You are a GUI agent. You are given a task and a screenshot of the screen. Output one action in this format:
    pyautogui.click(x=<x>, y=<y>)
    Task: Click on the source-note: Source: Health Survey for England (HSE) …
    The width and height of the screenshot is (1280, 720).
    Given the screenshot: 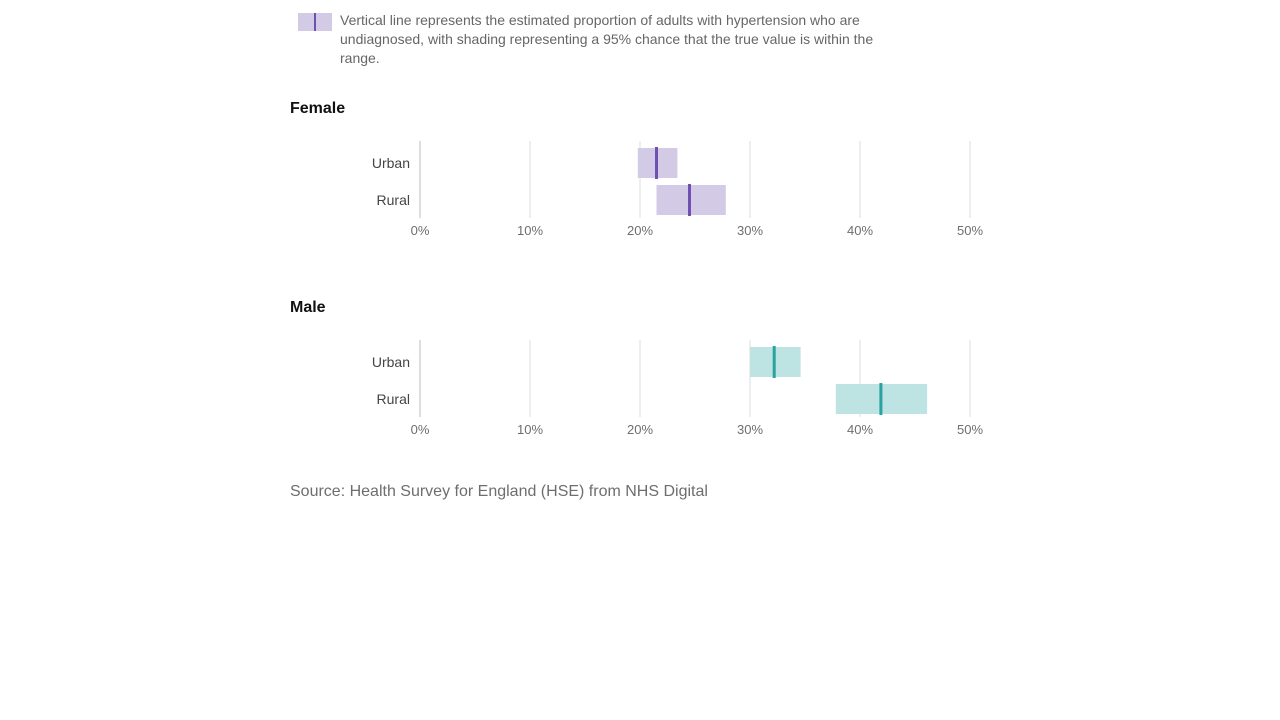 What is the action you would take?
    pyautogui.click(x=499, y=491)
    